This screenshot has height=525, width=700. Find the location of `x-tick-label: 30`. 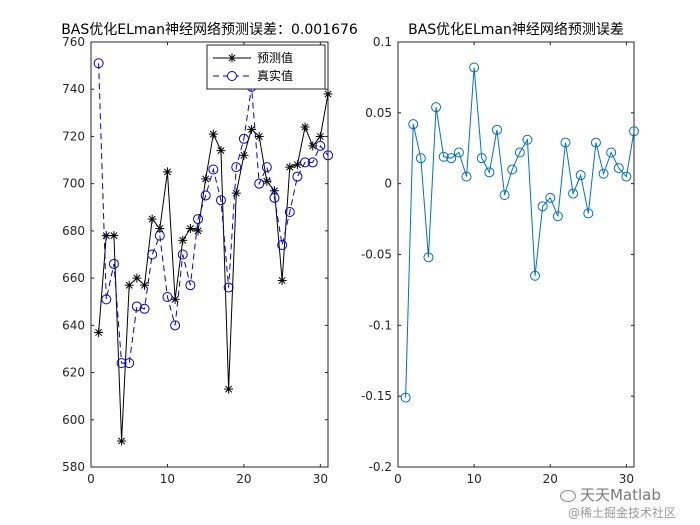

x-tick-label: 30 is located at coordinates (320, 479).